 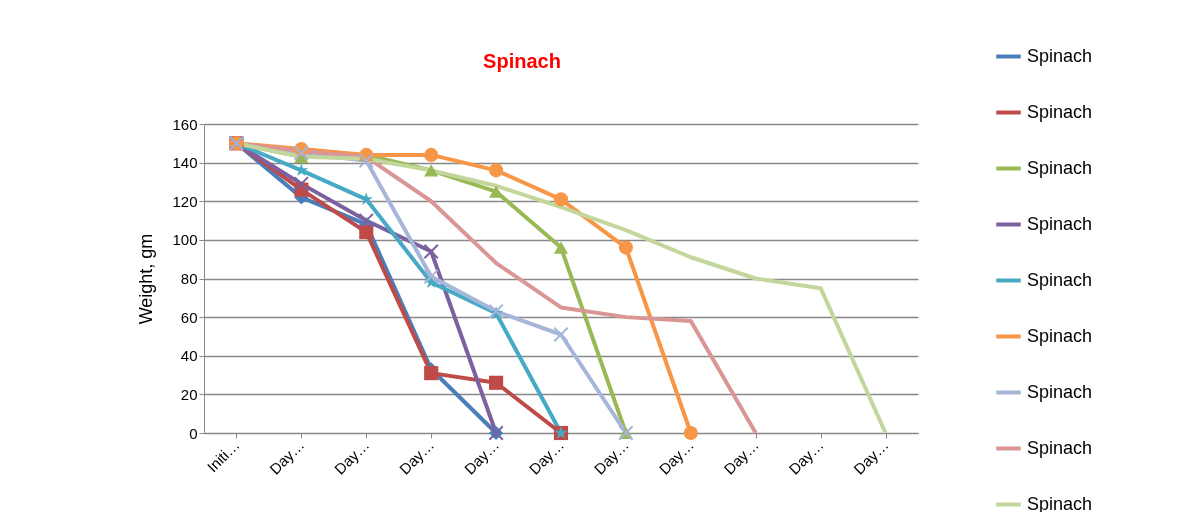 What do you see at coordinates (189, 394) in the screenshot?
I see `y-tick-label: 20` at bounding box center [189, 394].